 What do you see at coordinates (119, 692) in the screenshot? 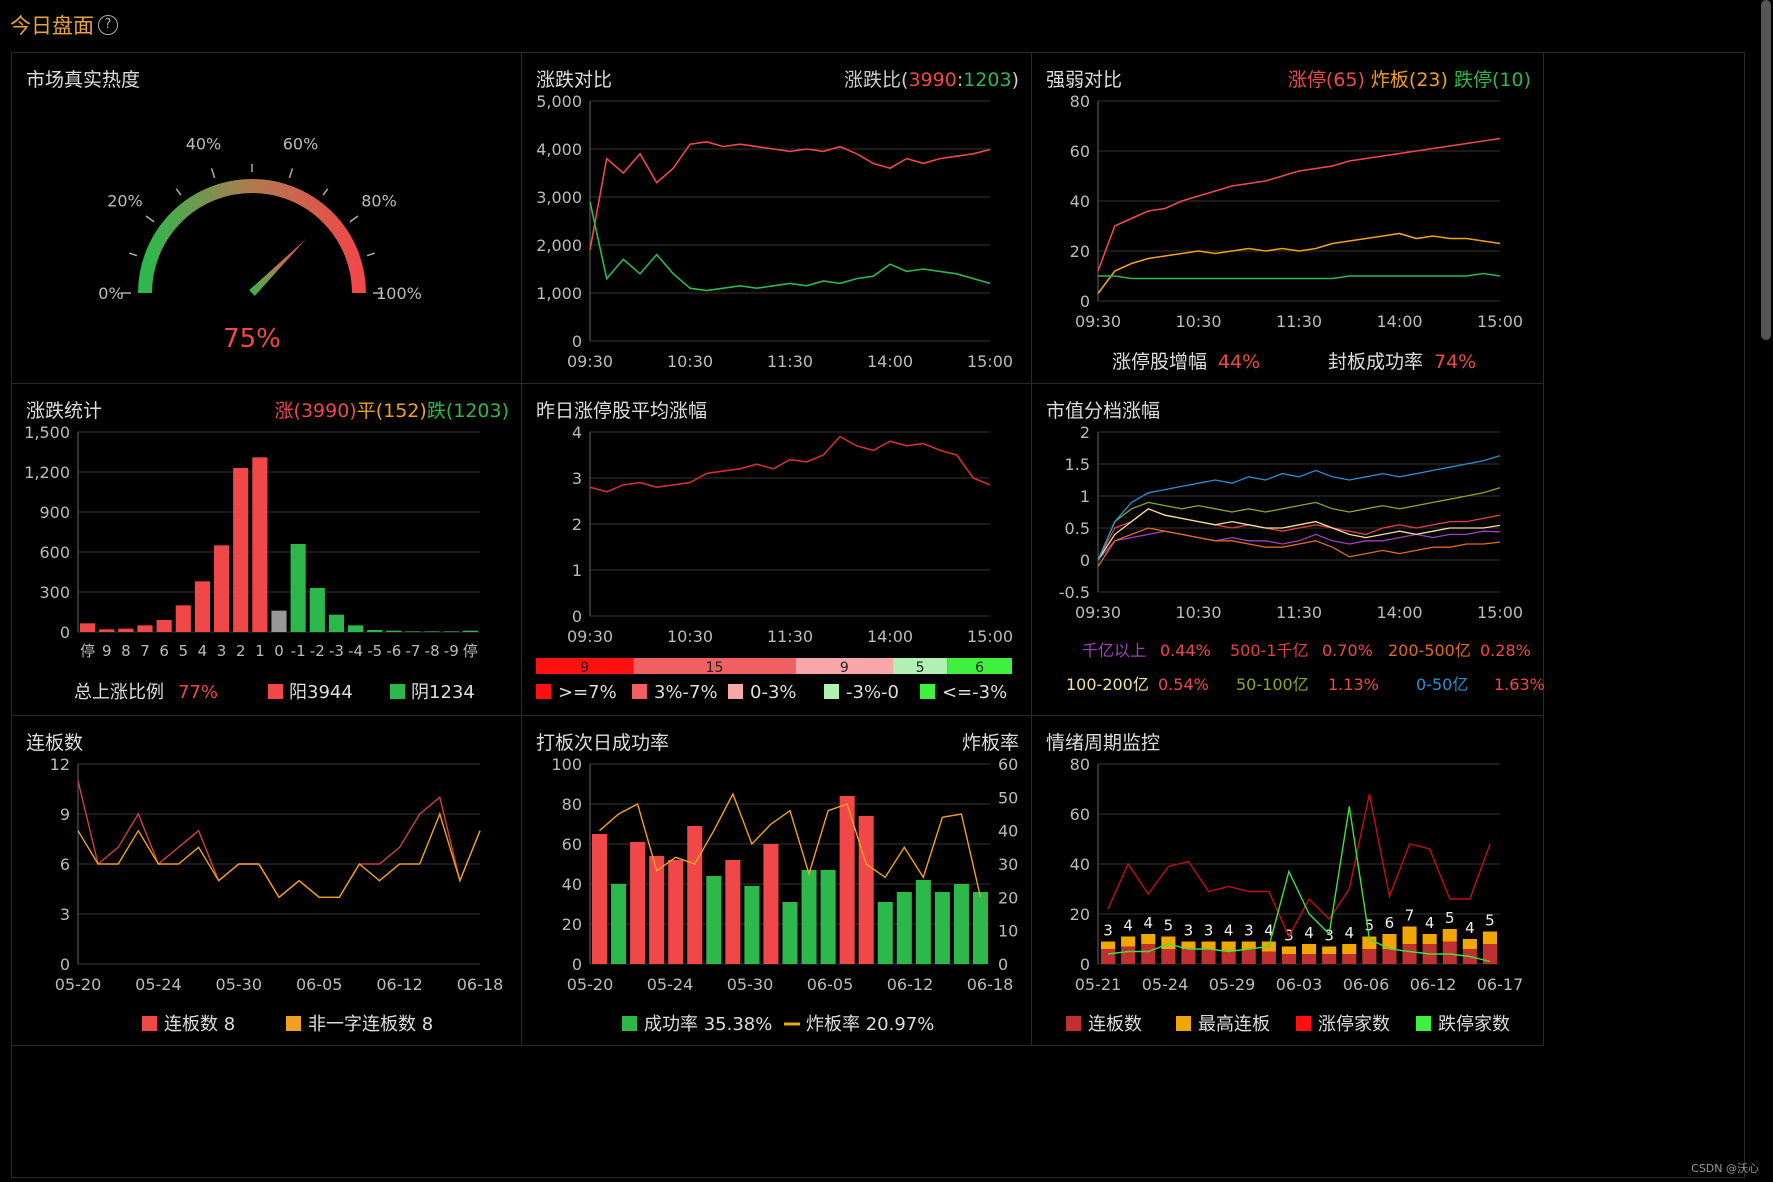
I see `stats-ratio-label: 总上涨比例` at bounding box center [119, 692].